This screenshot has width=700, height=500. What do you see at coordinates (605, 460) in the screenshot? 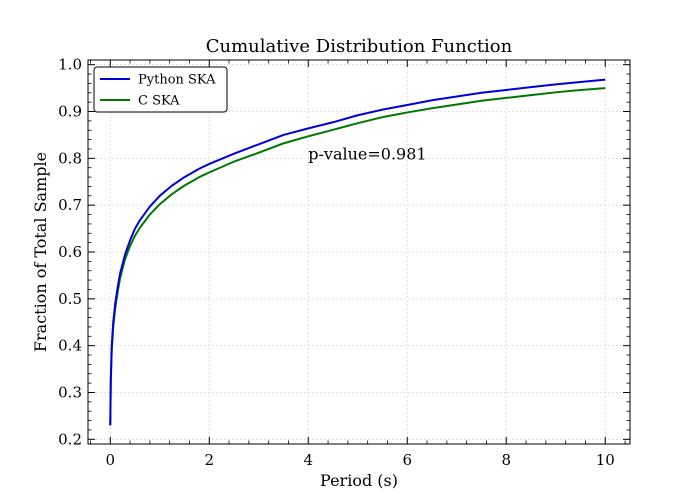
I see `x-tick-label: 10` at bounding box center [605, 460].